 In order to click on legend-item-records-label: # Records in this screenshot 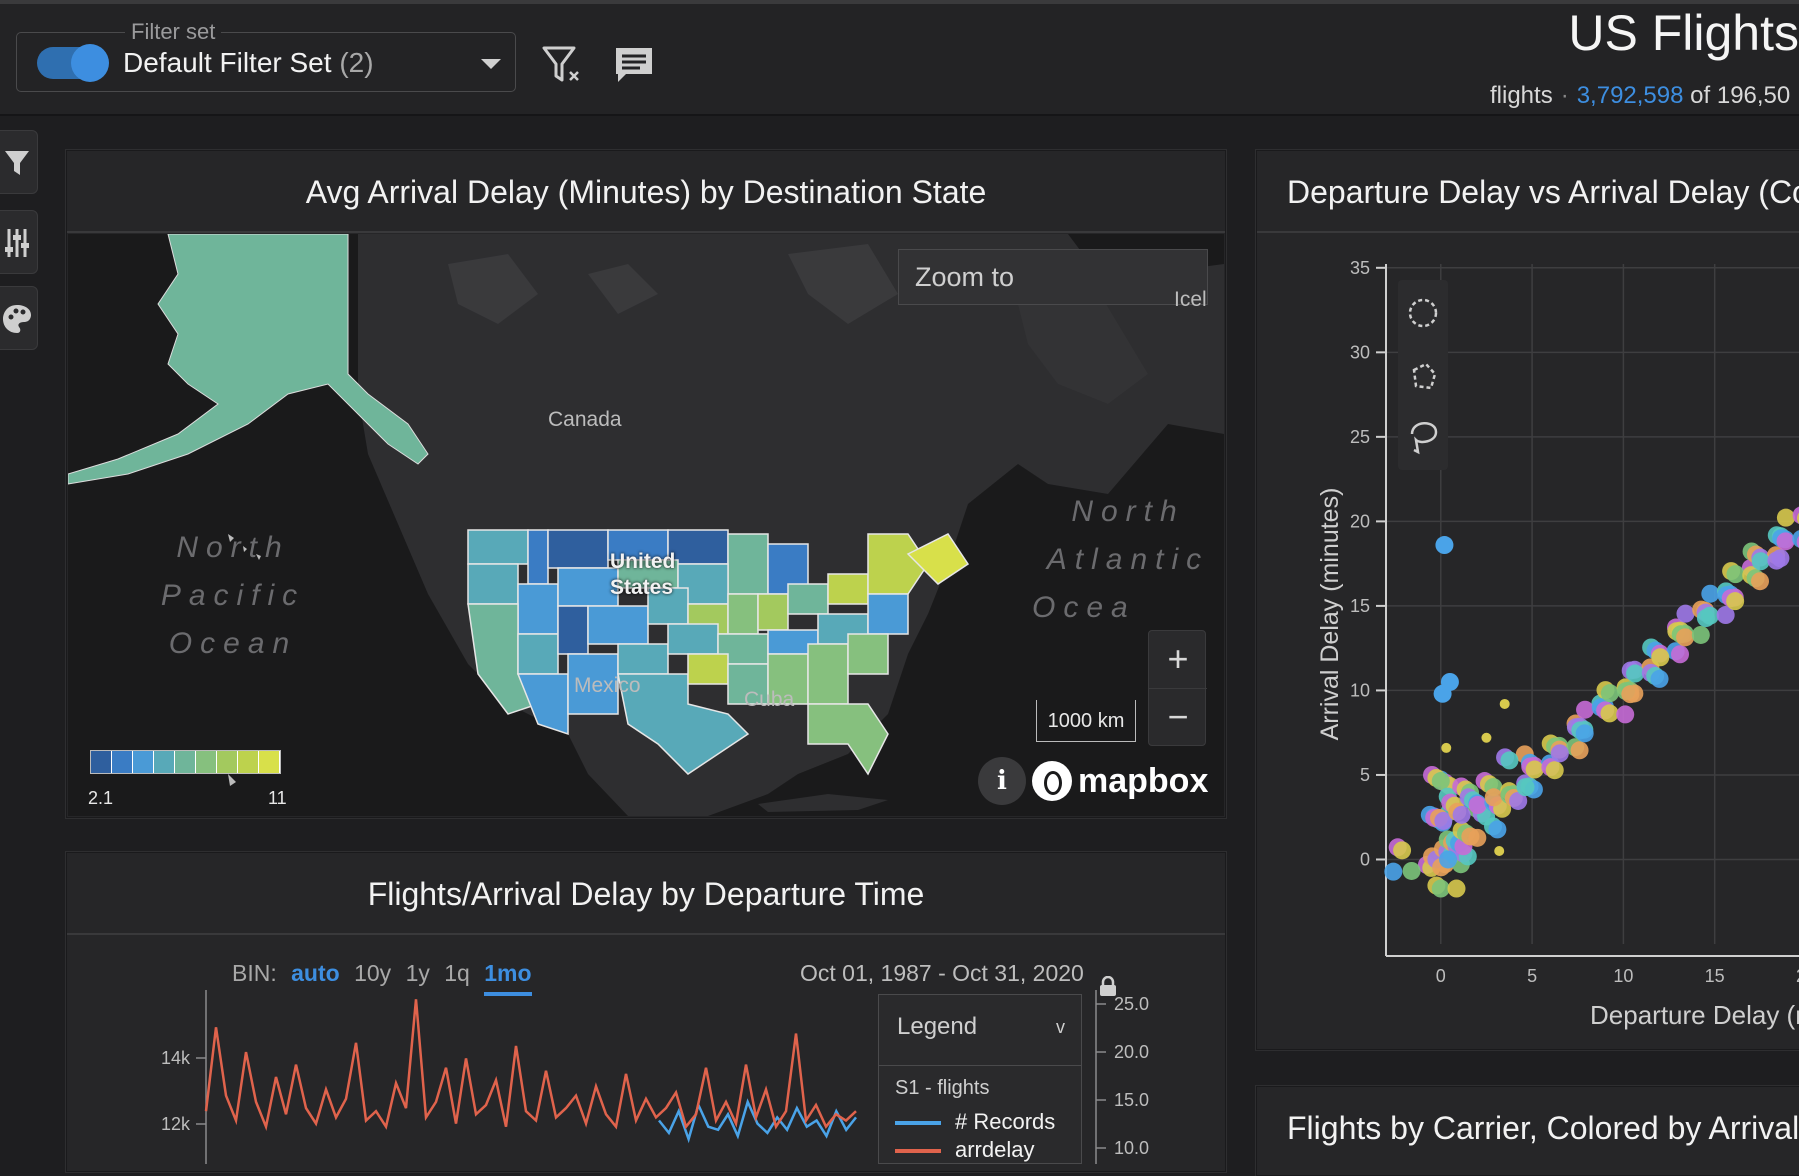, I will do `click(1005, 1121)`.